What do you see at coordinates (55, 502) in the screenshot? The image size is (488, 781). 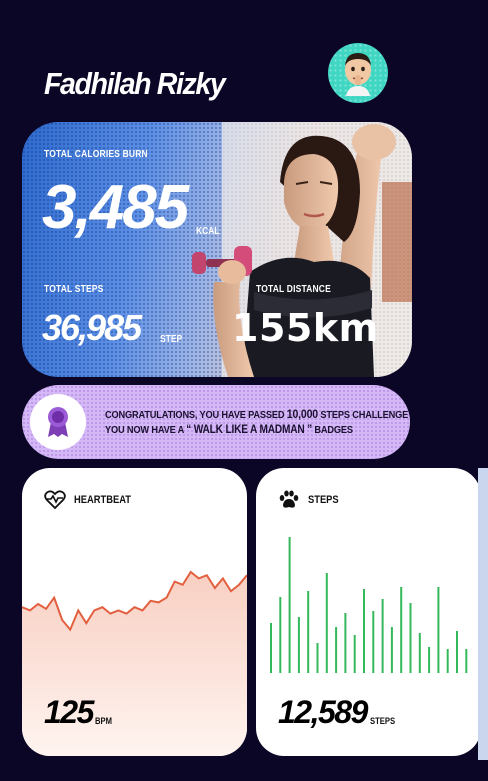 I see `heartbeat-icon` at bounding box center [55, 502].